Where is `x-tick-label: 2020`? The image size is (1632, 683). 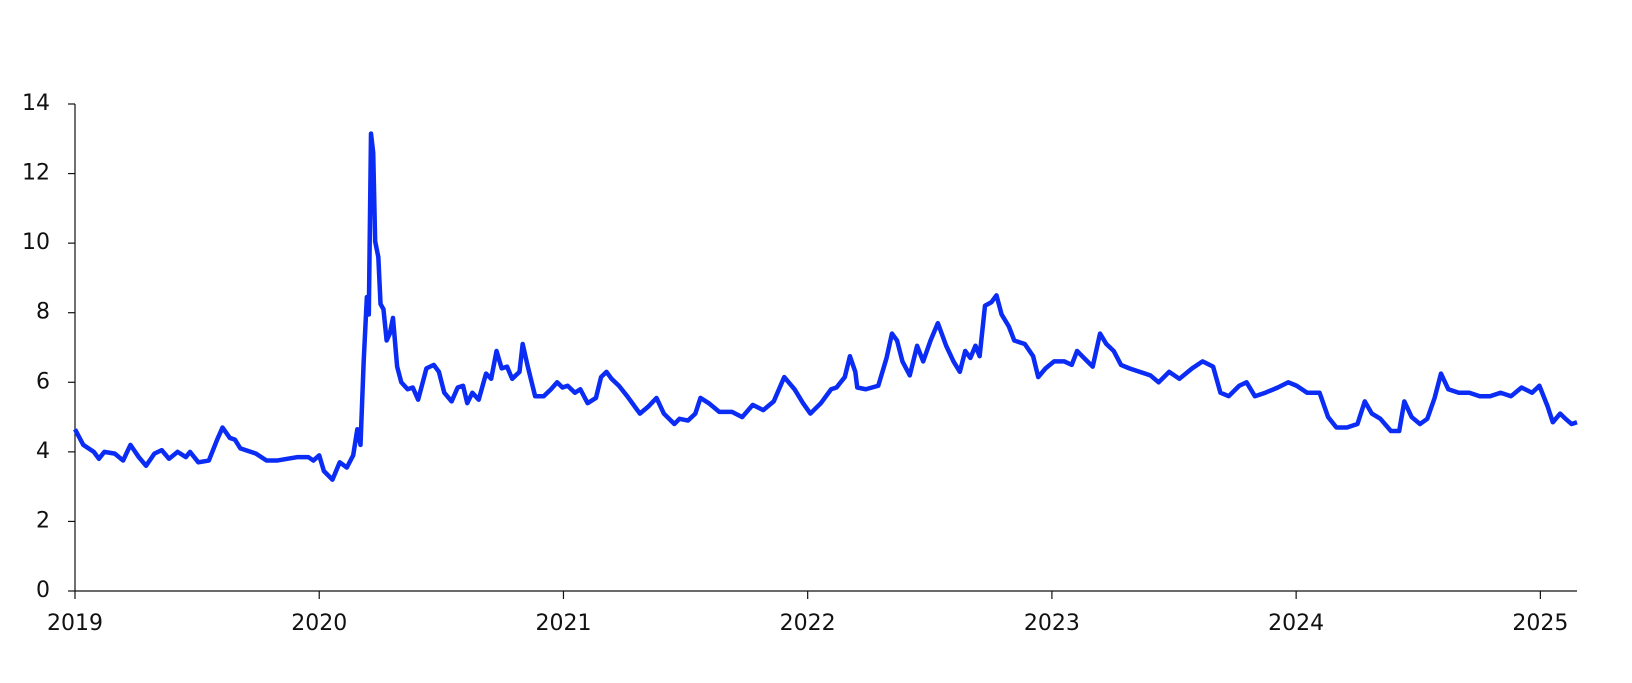
x-tick-label: 2020 is located at coordinates (319, 623).